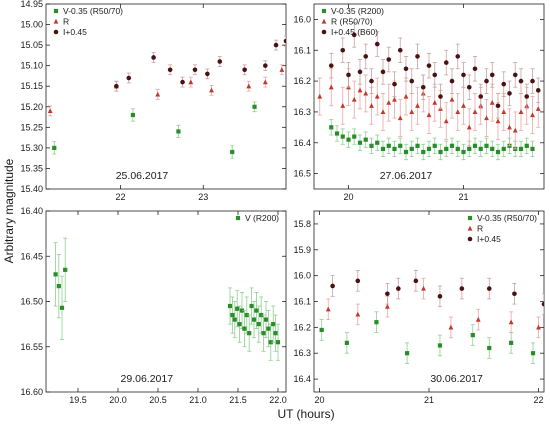  What do you see at coordinates (203, 197) in the screenshot?
I see `x-tick-label: 23` at bounding box center [203, 197].